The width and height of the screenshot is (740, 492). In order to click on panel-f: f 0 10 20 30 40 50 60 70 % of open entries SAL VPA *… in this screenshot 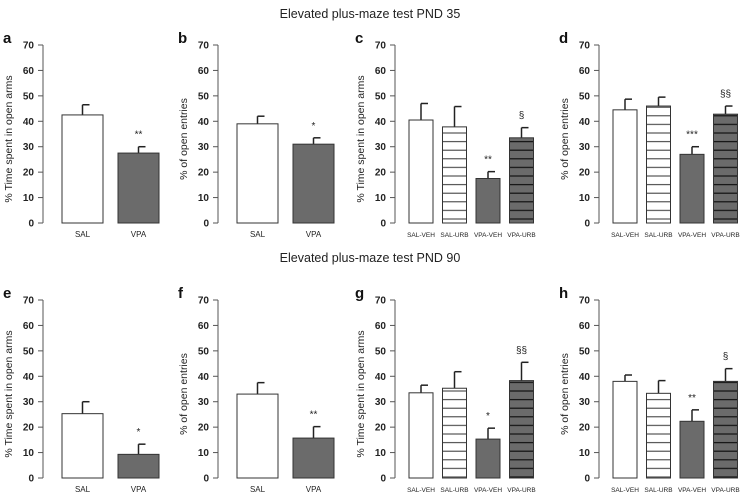, I will do `click(256, 388)`.